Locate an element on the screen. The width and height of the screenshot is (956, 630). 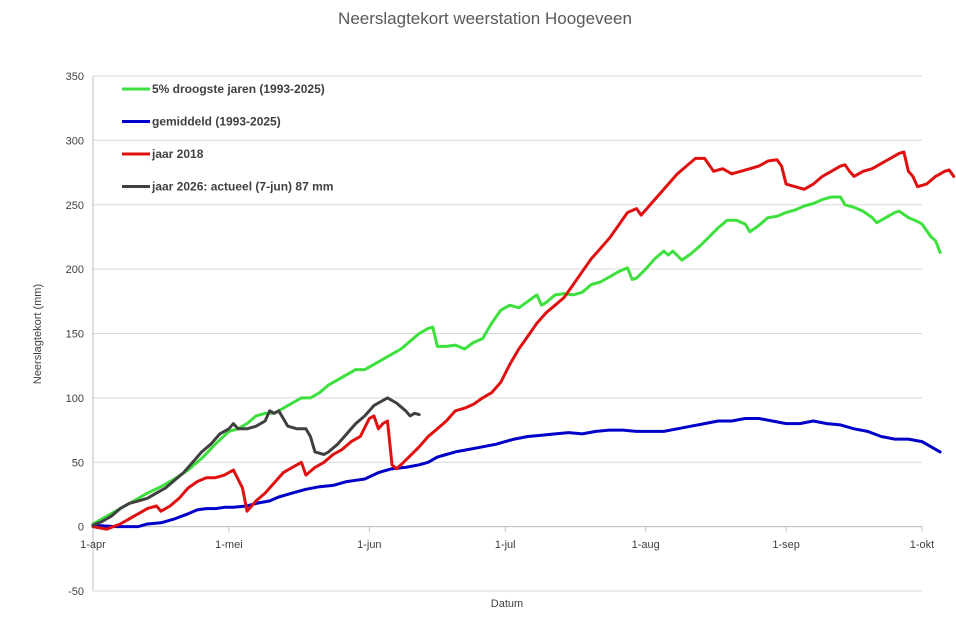
y-tick-label: -50 is located at coordinates (76, 592).